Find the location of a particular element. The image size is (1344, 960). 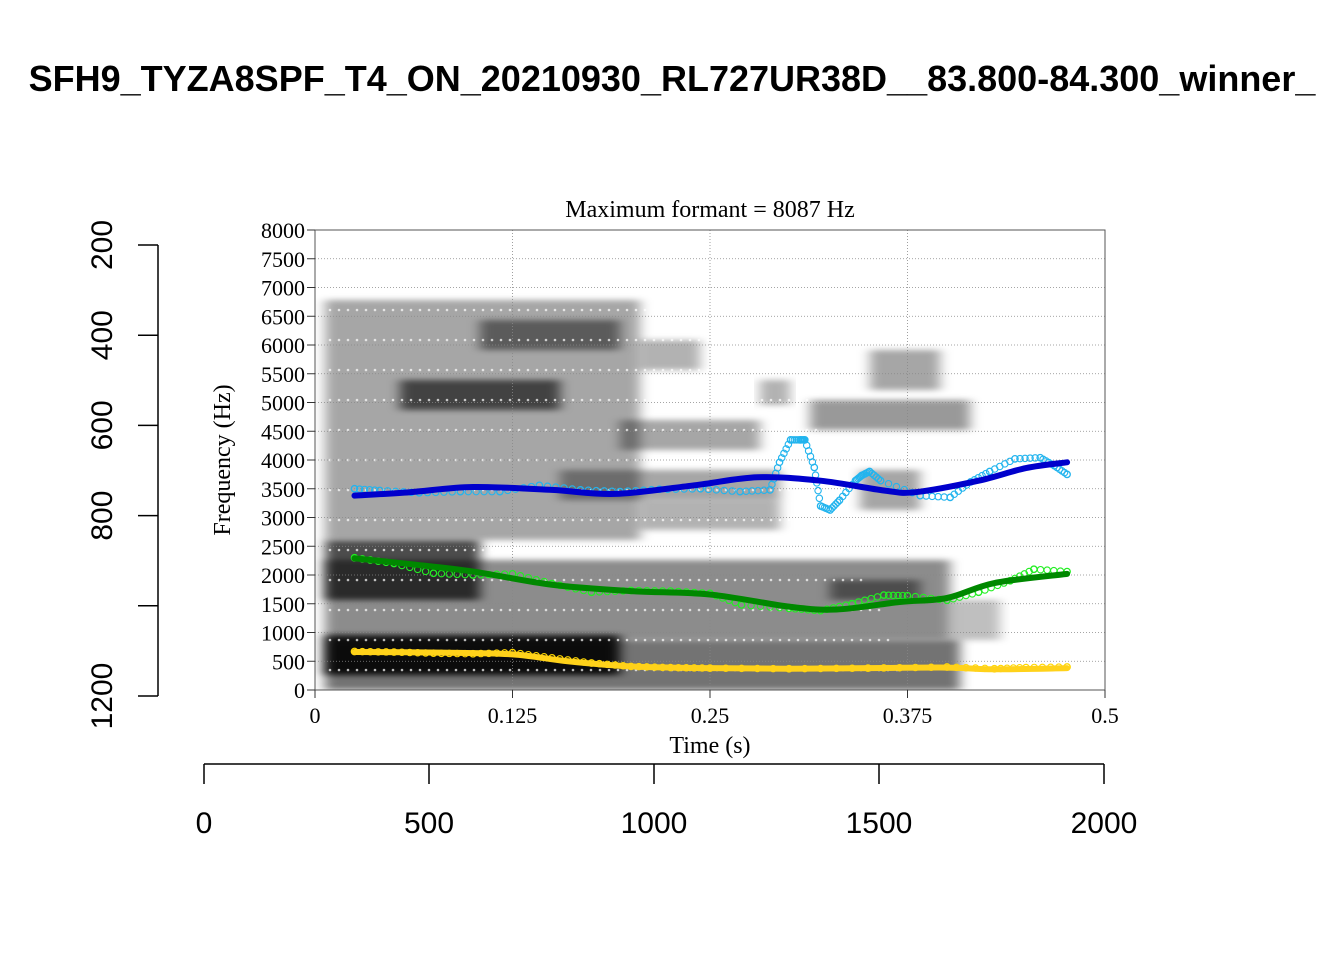

y-tick-label: 0 is located at coordinates (299, 690).